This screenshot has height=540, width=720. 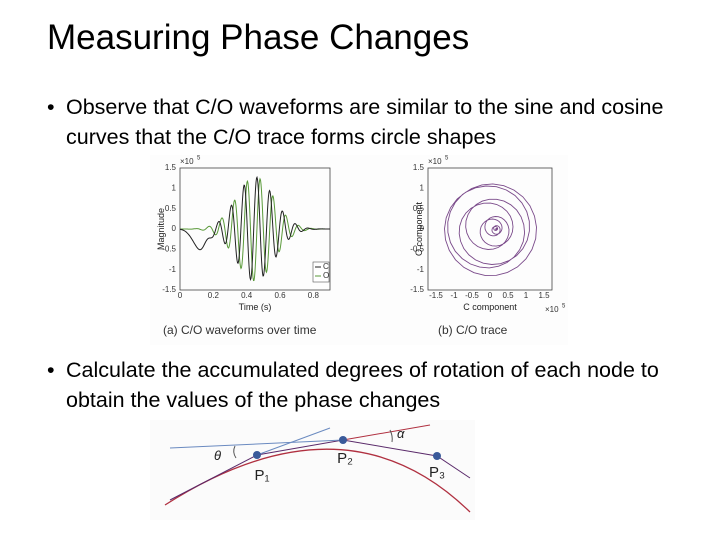 I want to click on x-tick-label: 0.6, so click(x=280, y=295).